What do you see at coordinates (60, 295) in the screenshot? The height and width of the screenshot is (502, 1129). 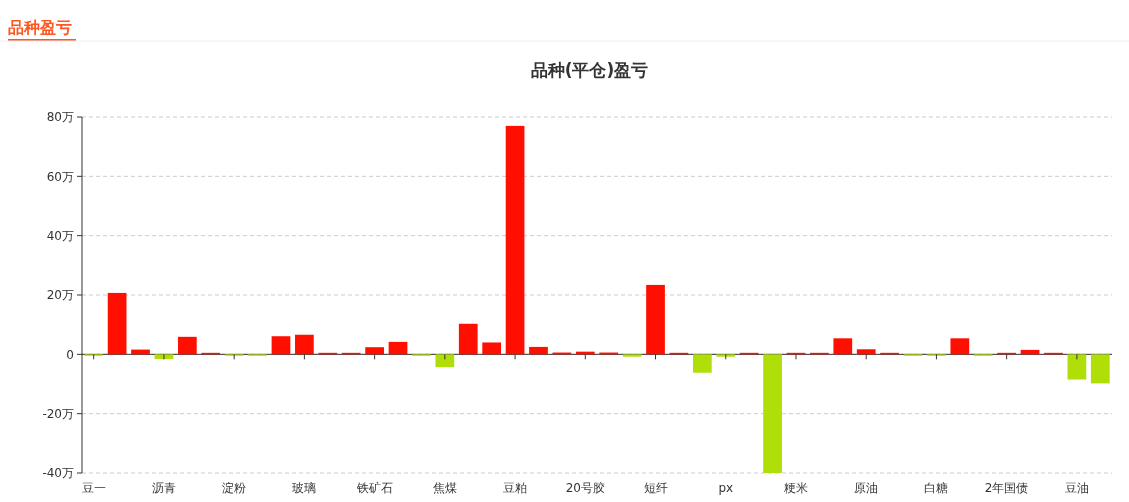 I see `y-tick-label: 20万` at bounding box center [60, 295].